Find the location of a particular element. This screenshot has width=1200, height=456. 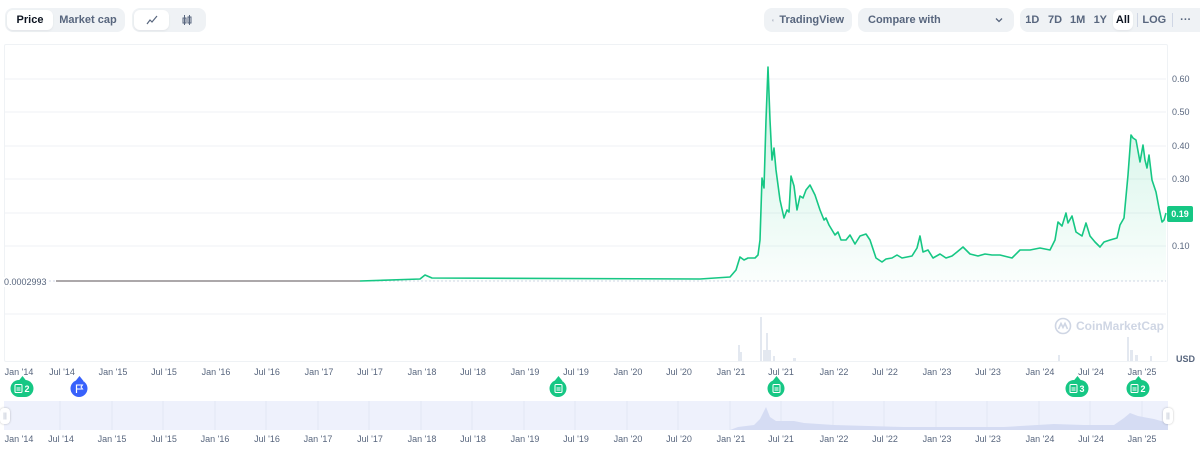

navigator-left-handle: || is located at coordinates (5, 416).